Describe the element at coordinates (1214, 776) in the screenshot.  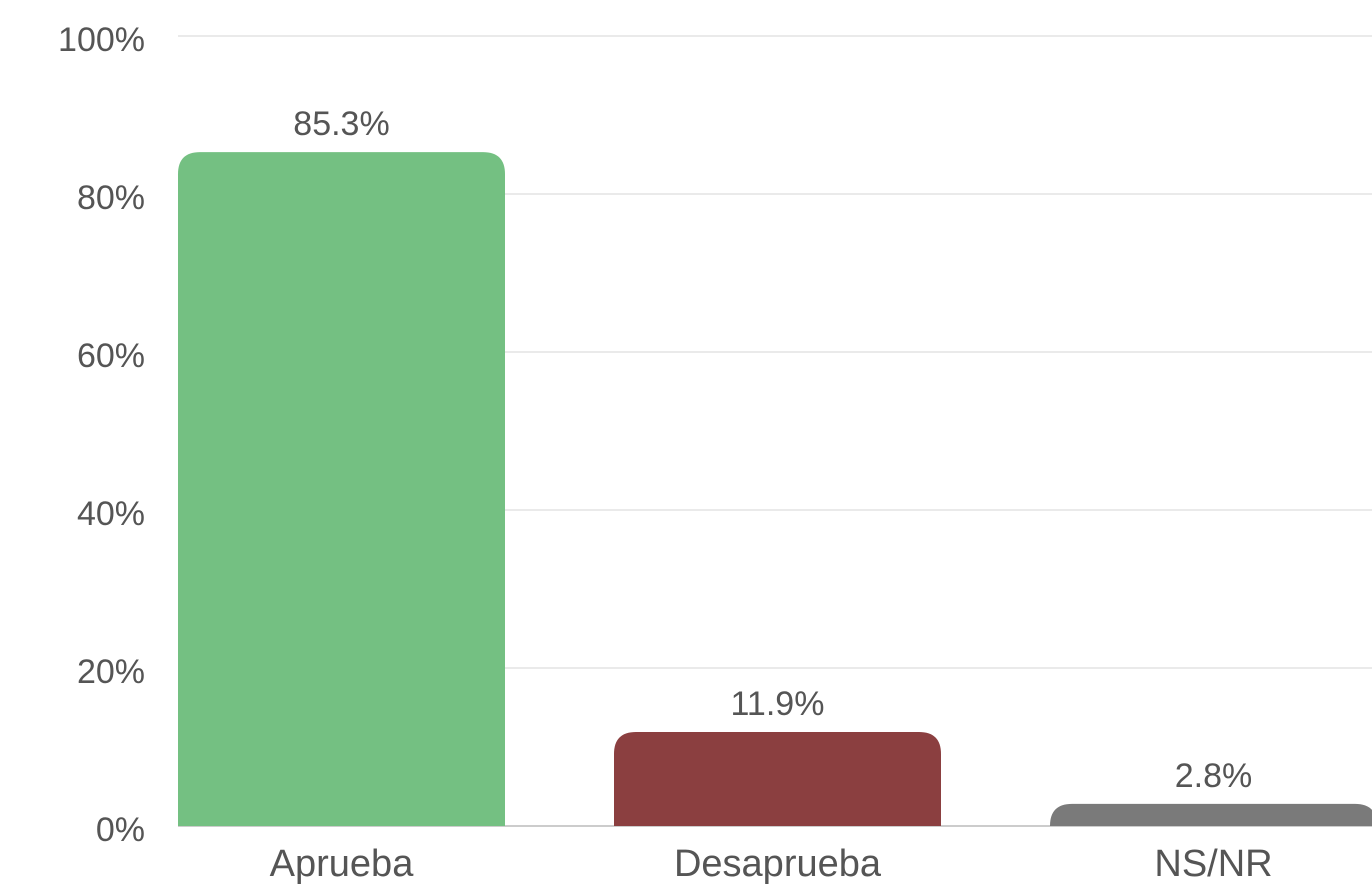
I see `value-label: 2.8%` at that location.